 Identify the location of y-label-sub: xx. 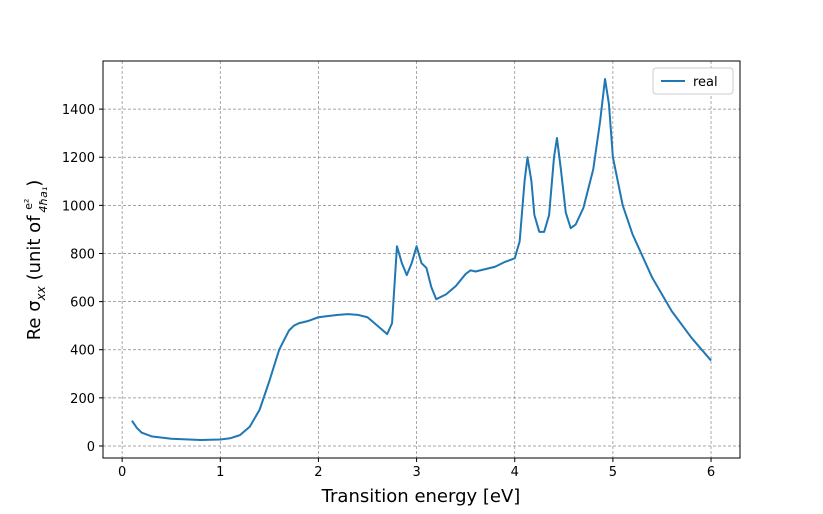
(41, 293).